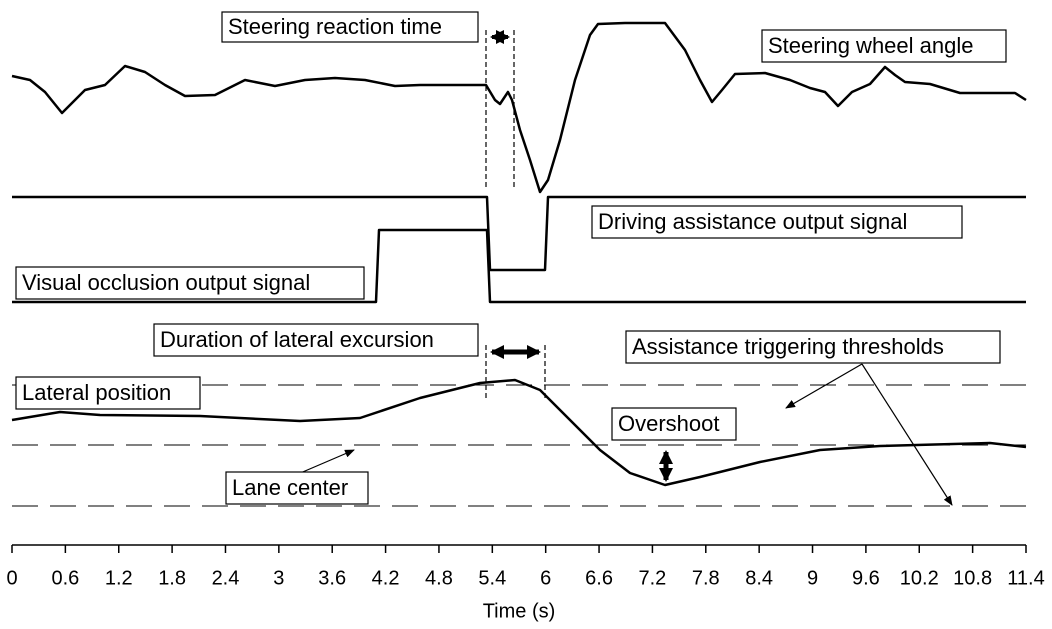  I want to click on x-tick-label: 7.8, so click(706, 578).